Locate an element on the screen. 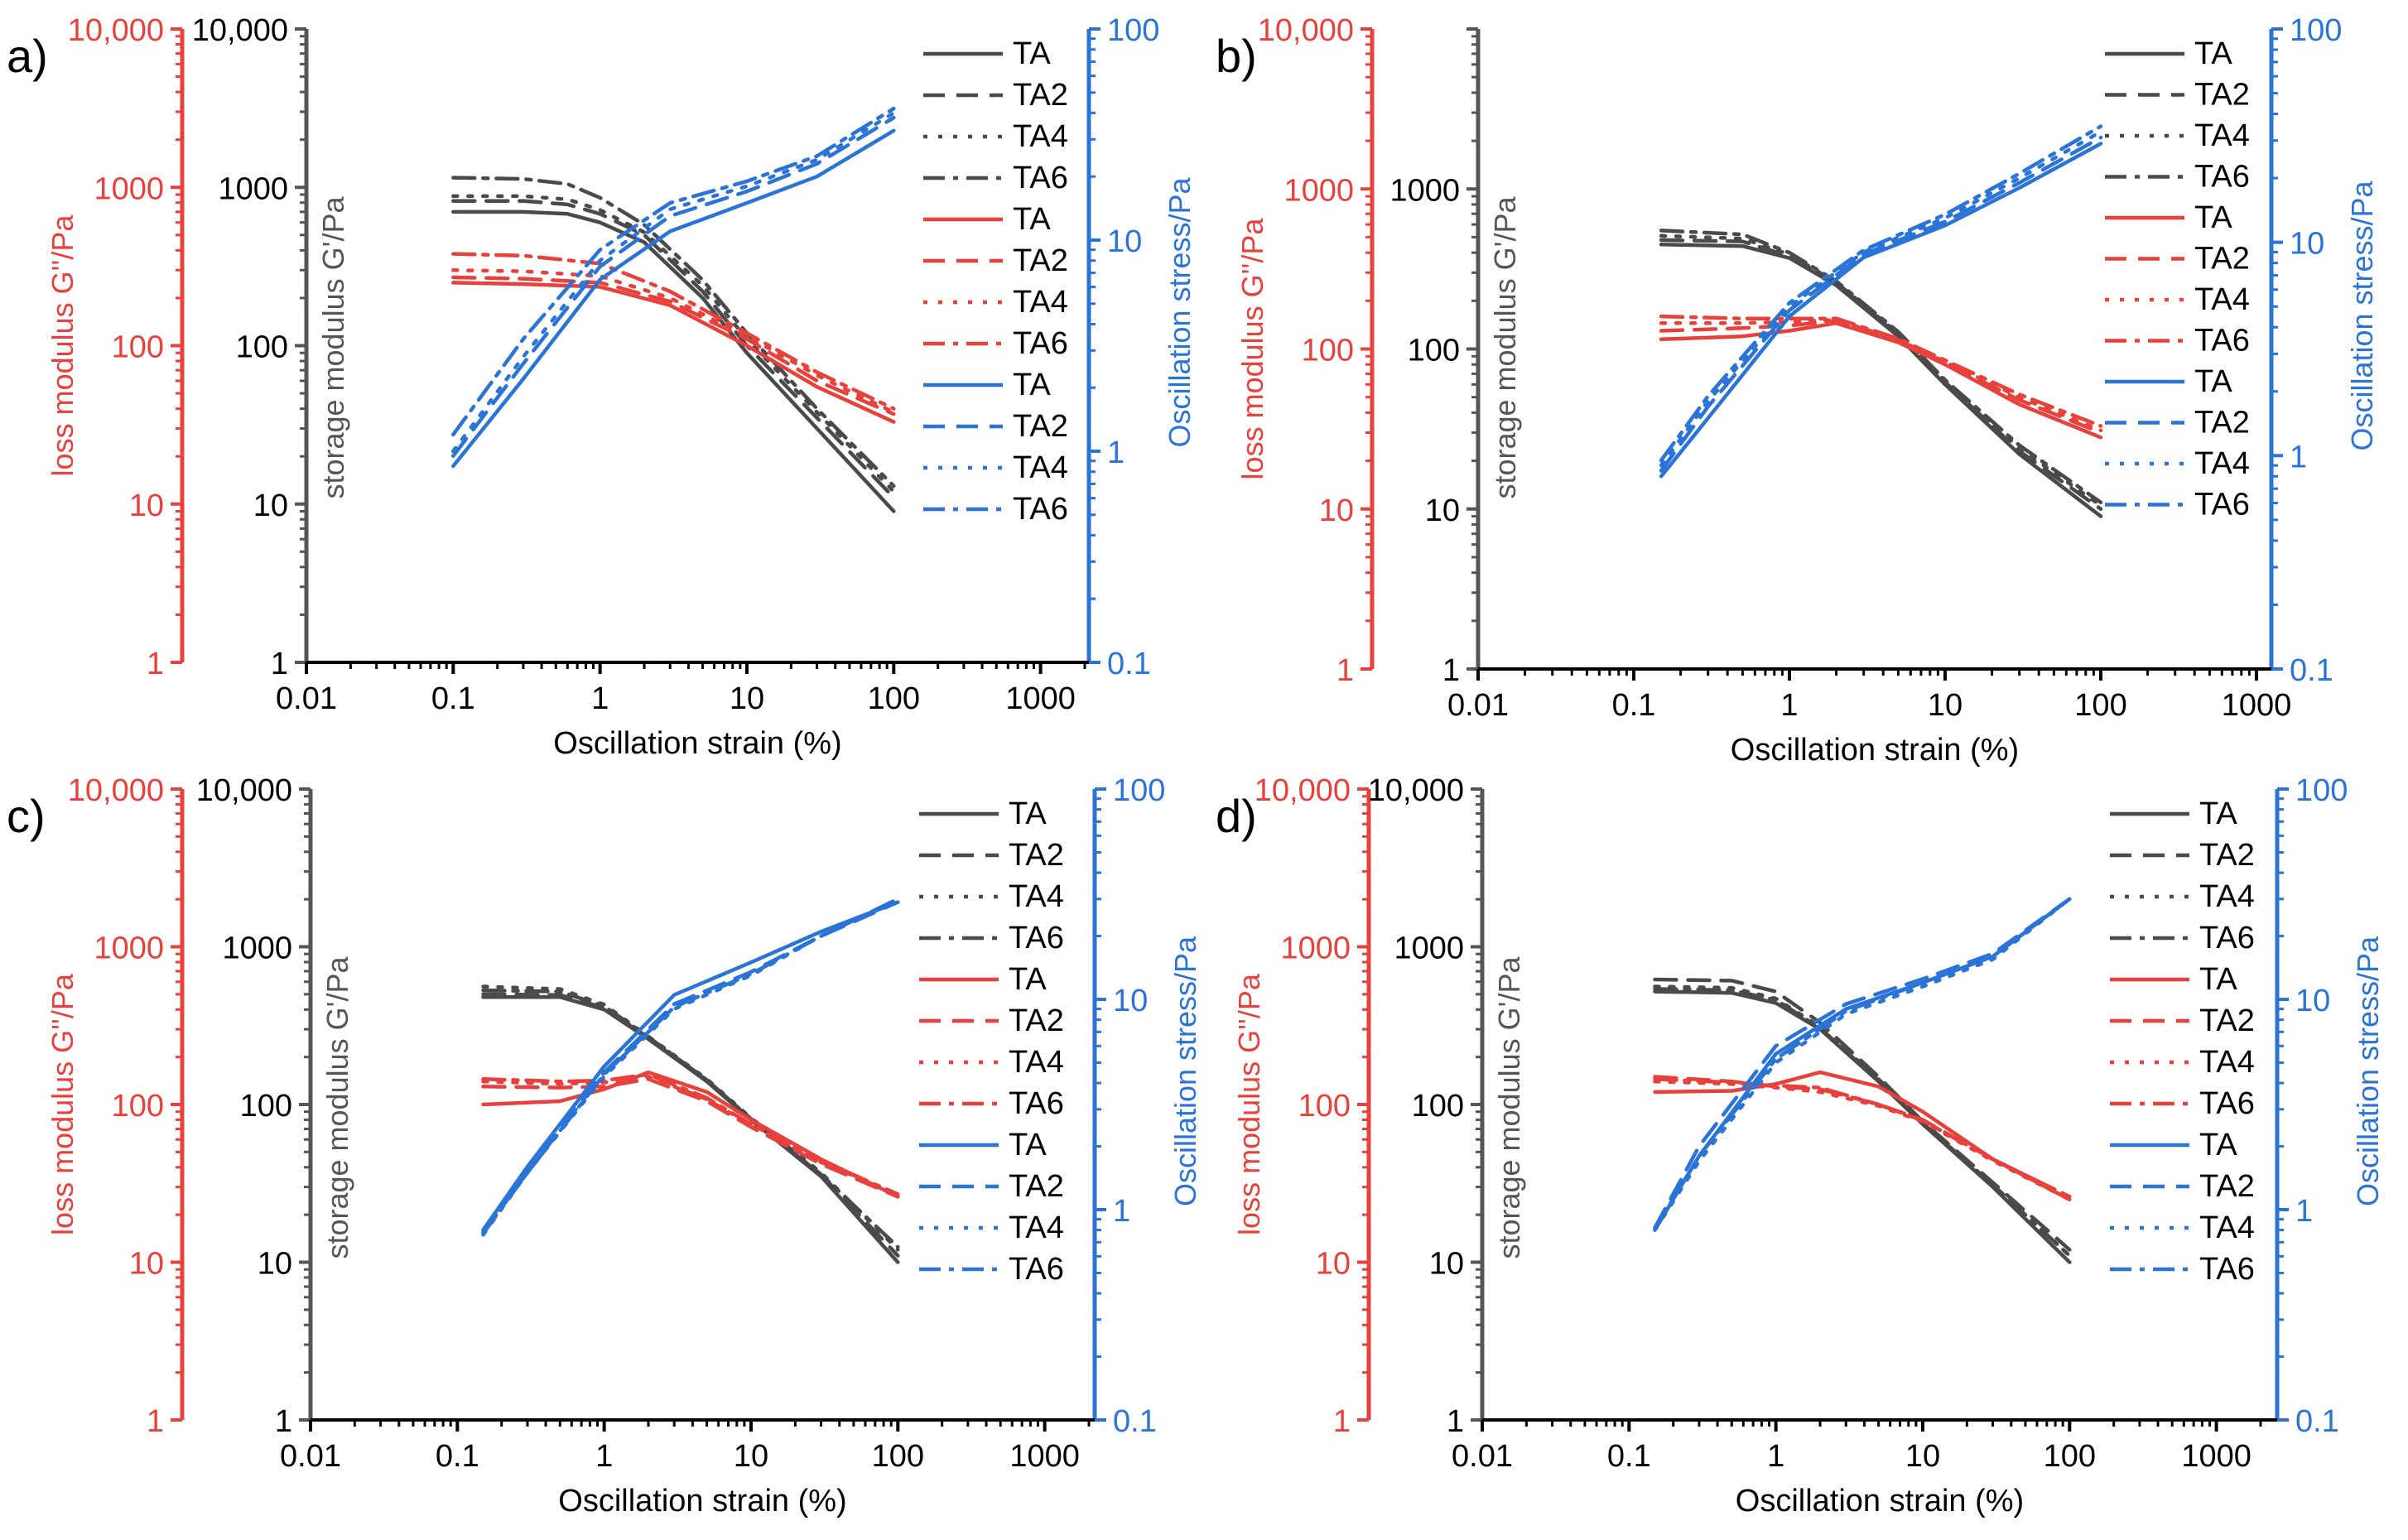 The image size is (2408, 1540). storage-tick-label: 1000 is located at coordinates (1429, 949).